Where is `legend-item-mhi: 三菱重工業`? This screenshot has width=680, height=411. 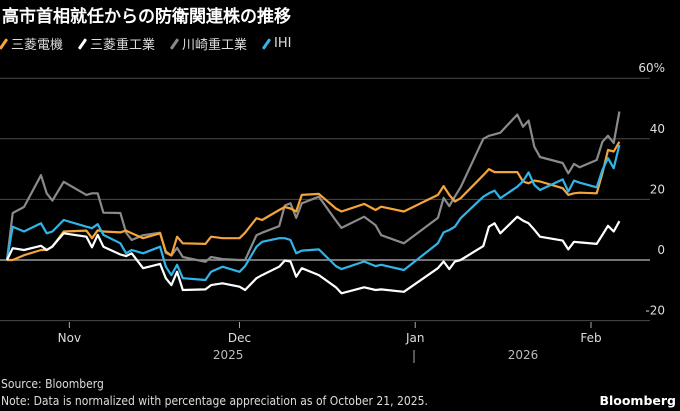
legend-item-mhi: 三菱重工業 is located at coordinates (116, 43).